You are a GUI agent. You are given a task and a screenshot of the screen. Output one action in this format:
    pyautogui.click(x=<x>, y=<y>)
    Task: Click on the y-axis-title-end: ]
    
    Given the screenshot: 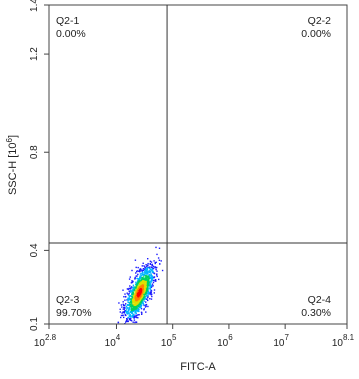 What is the action you would take?
    pyautogui.click(x=13, y=136)
    